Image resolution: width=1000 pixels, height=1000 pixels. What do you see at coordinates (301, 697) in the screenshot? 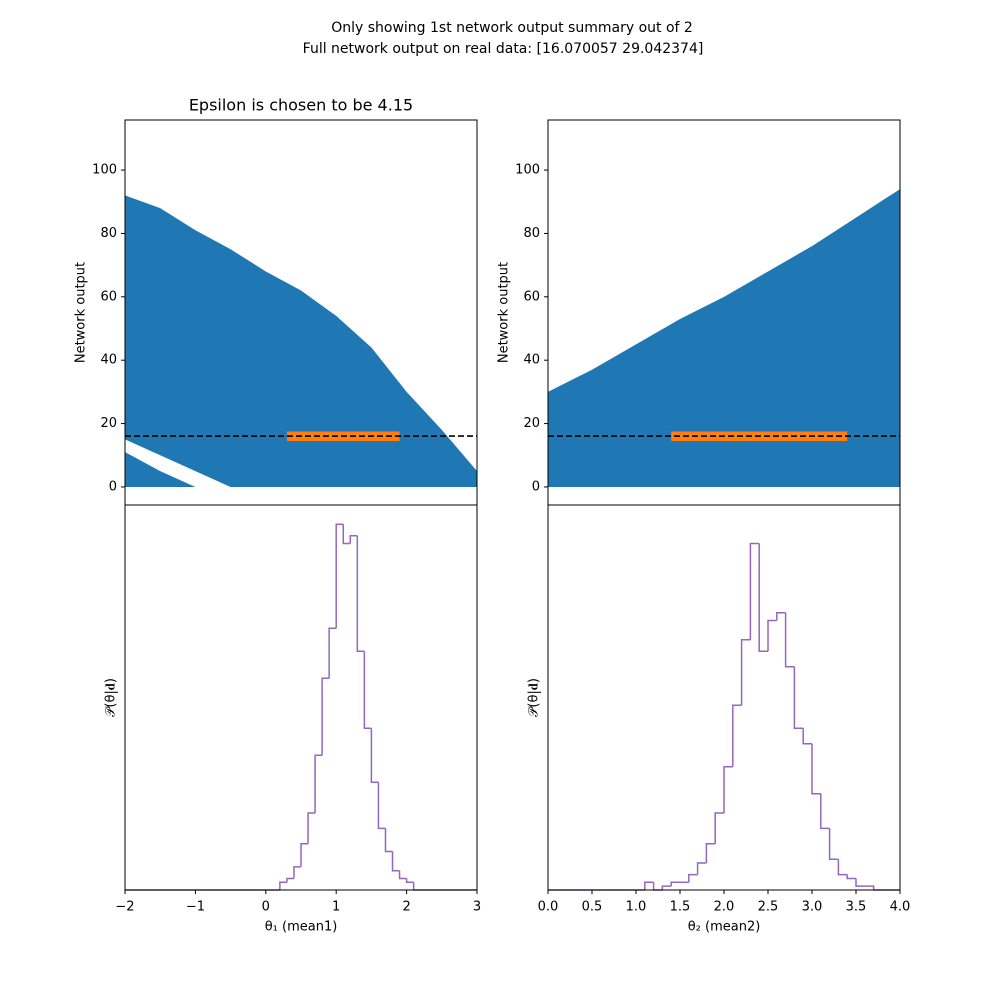
I see `plot-frame` at bounding box center [301, 697].